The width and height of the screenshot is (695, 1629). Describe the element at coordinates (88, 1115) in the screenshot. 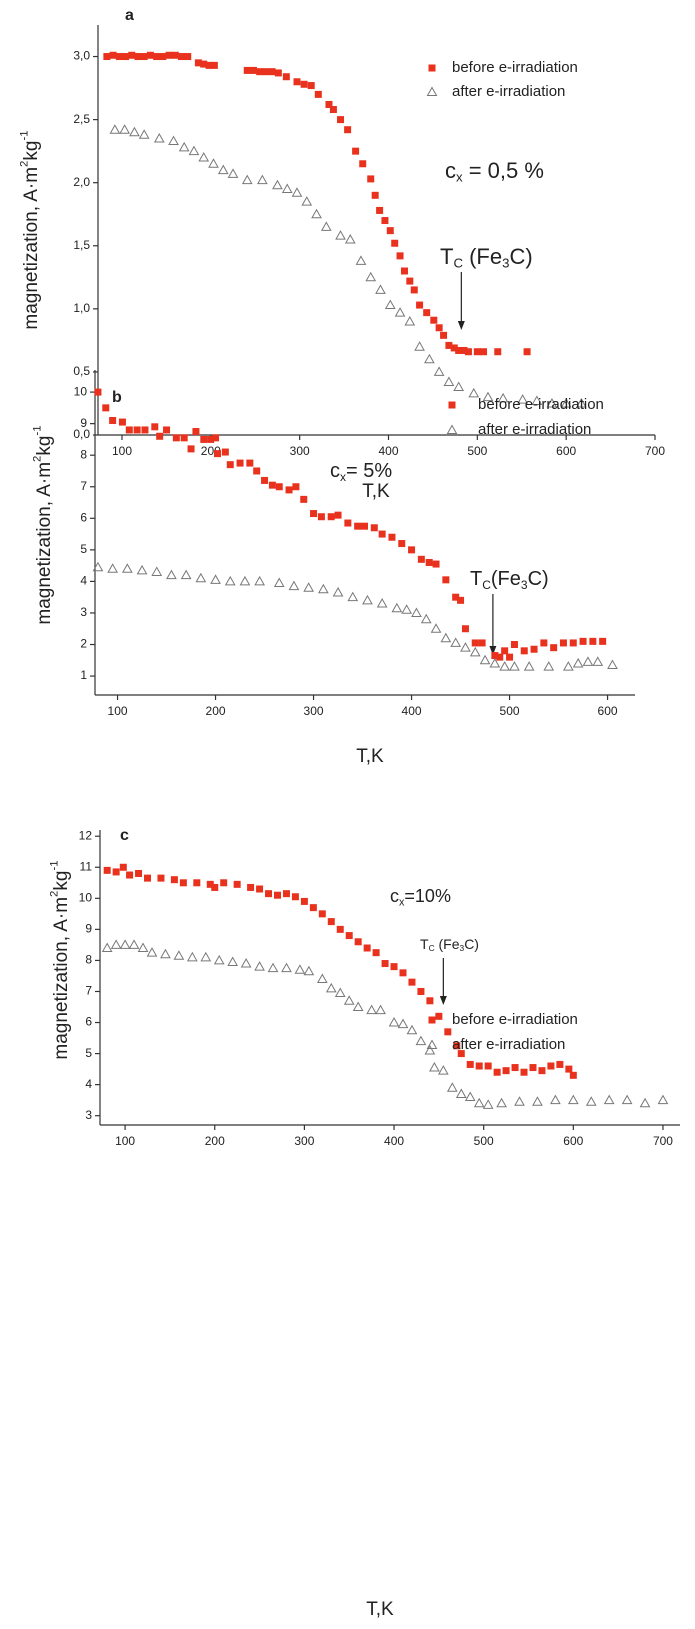

I see `y-tick-label: 3` at that location.